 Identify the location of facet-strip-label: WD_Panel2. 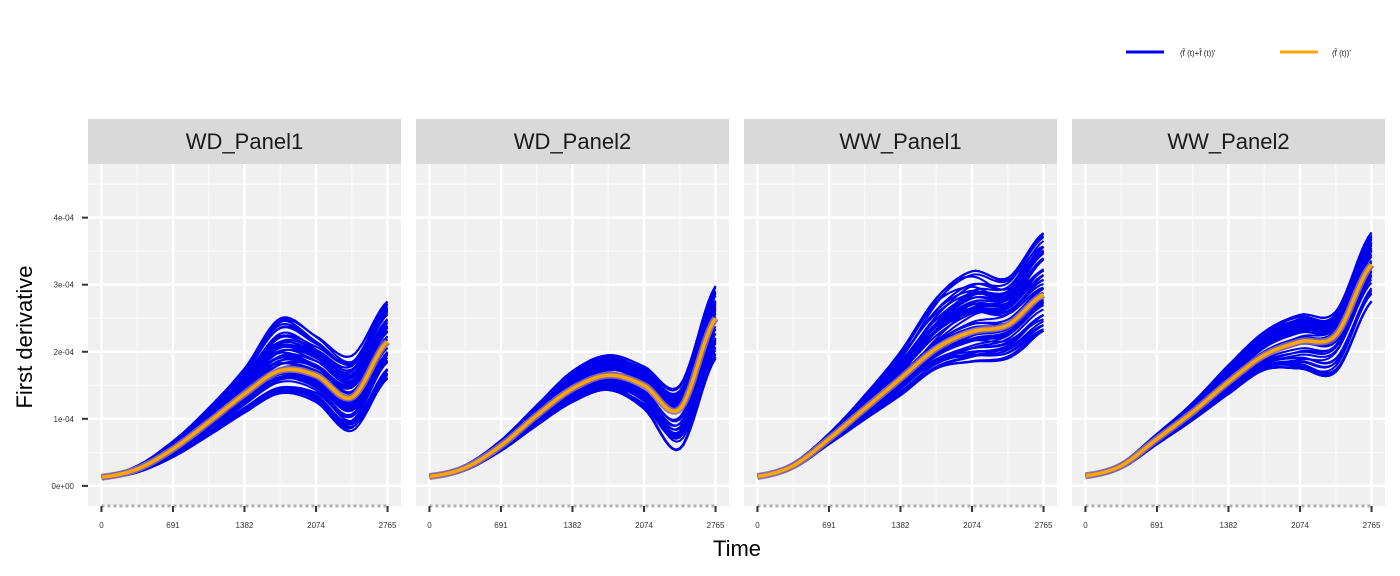
(572, 141).